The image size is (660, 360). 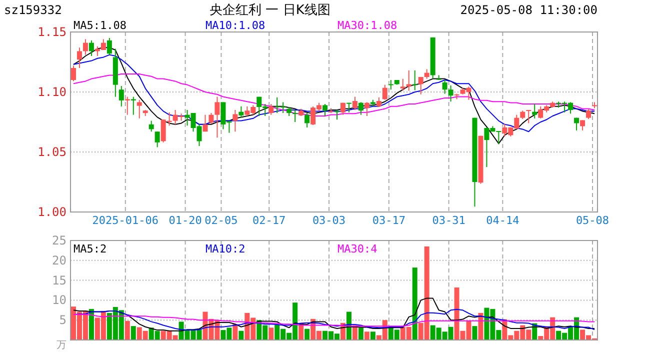 I want to click on text: MA10:1.08, so click(x=236, y=25).